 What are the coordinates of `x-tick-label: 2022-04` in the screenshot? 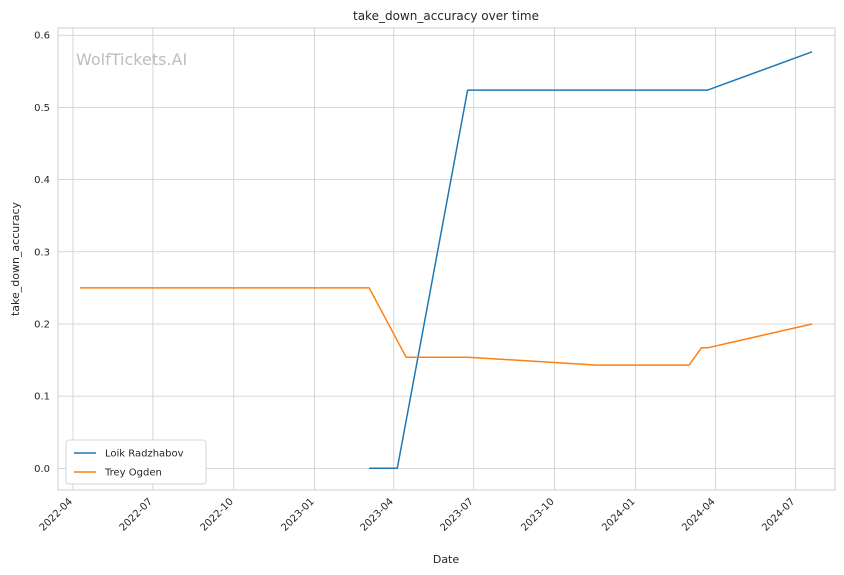 It's located at (56, 514).